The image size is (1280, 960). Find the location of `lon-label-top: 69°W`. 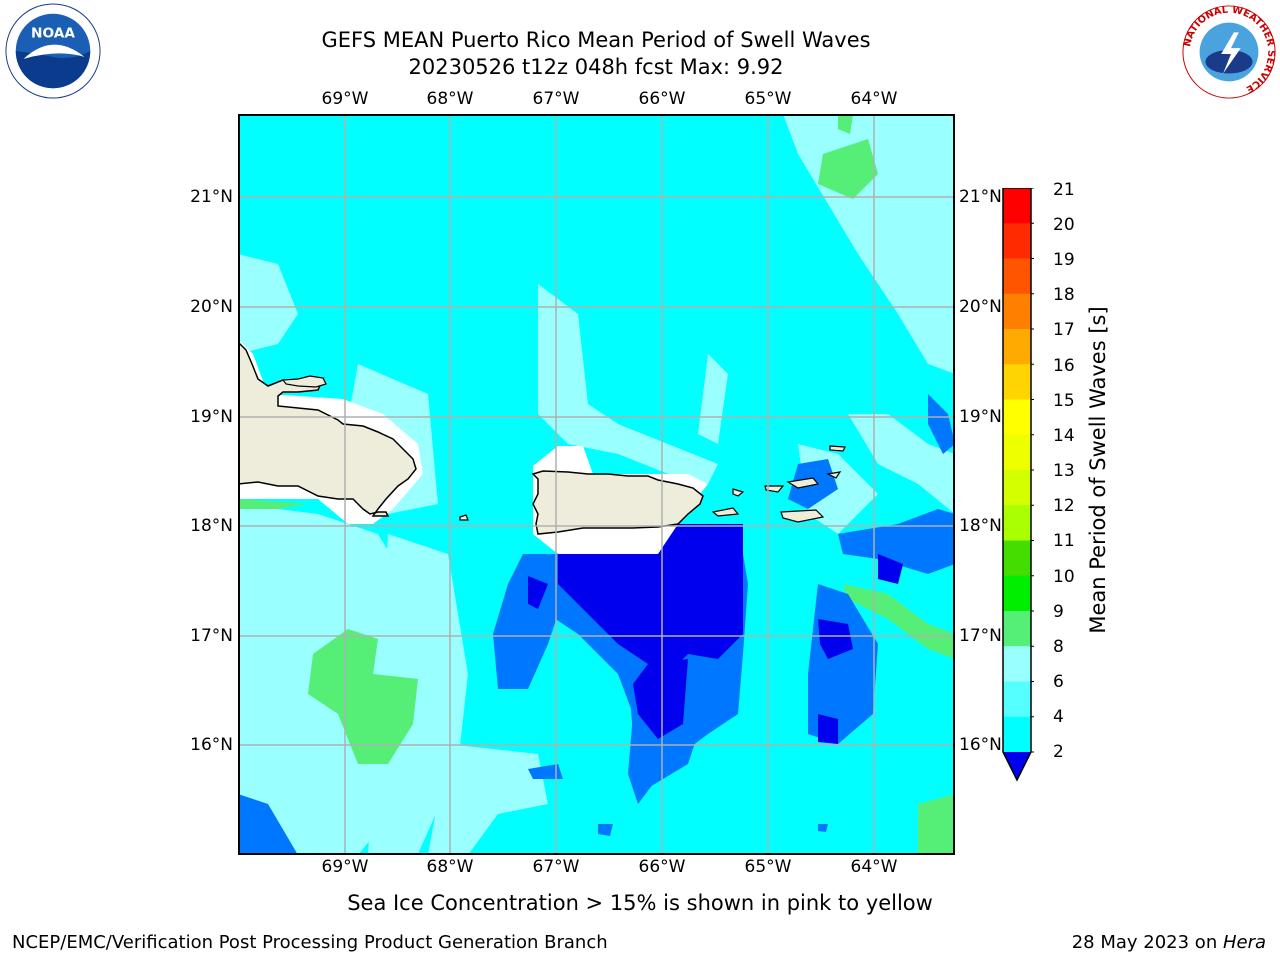

lon-label-top: 69°W is located at coordinates (345, 99).